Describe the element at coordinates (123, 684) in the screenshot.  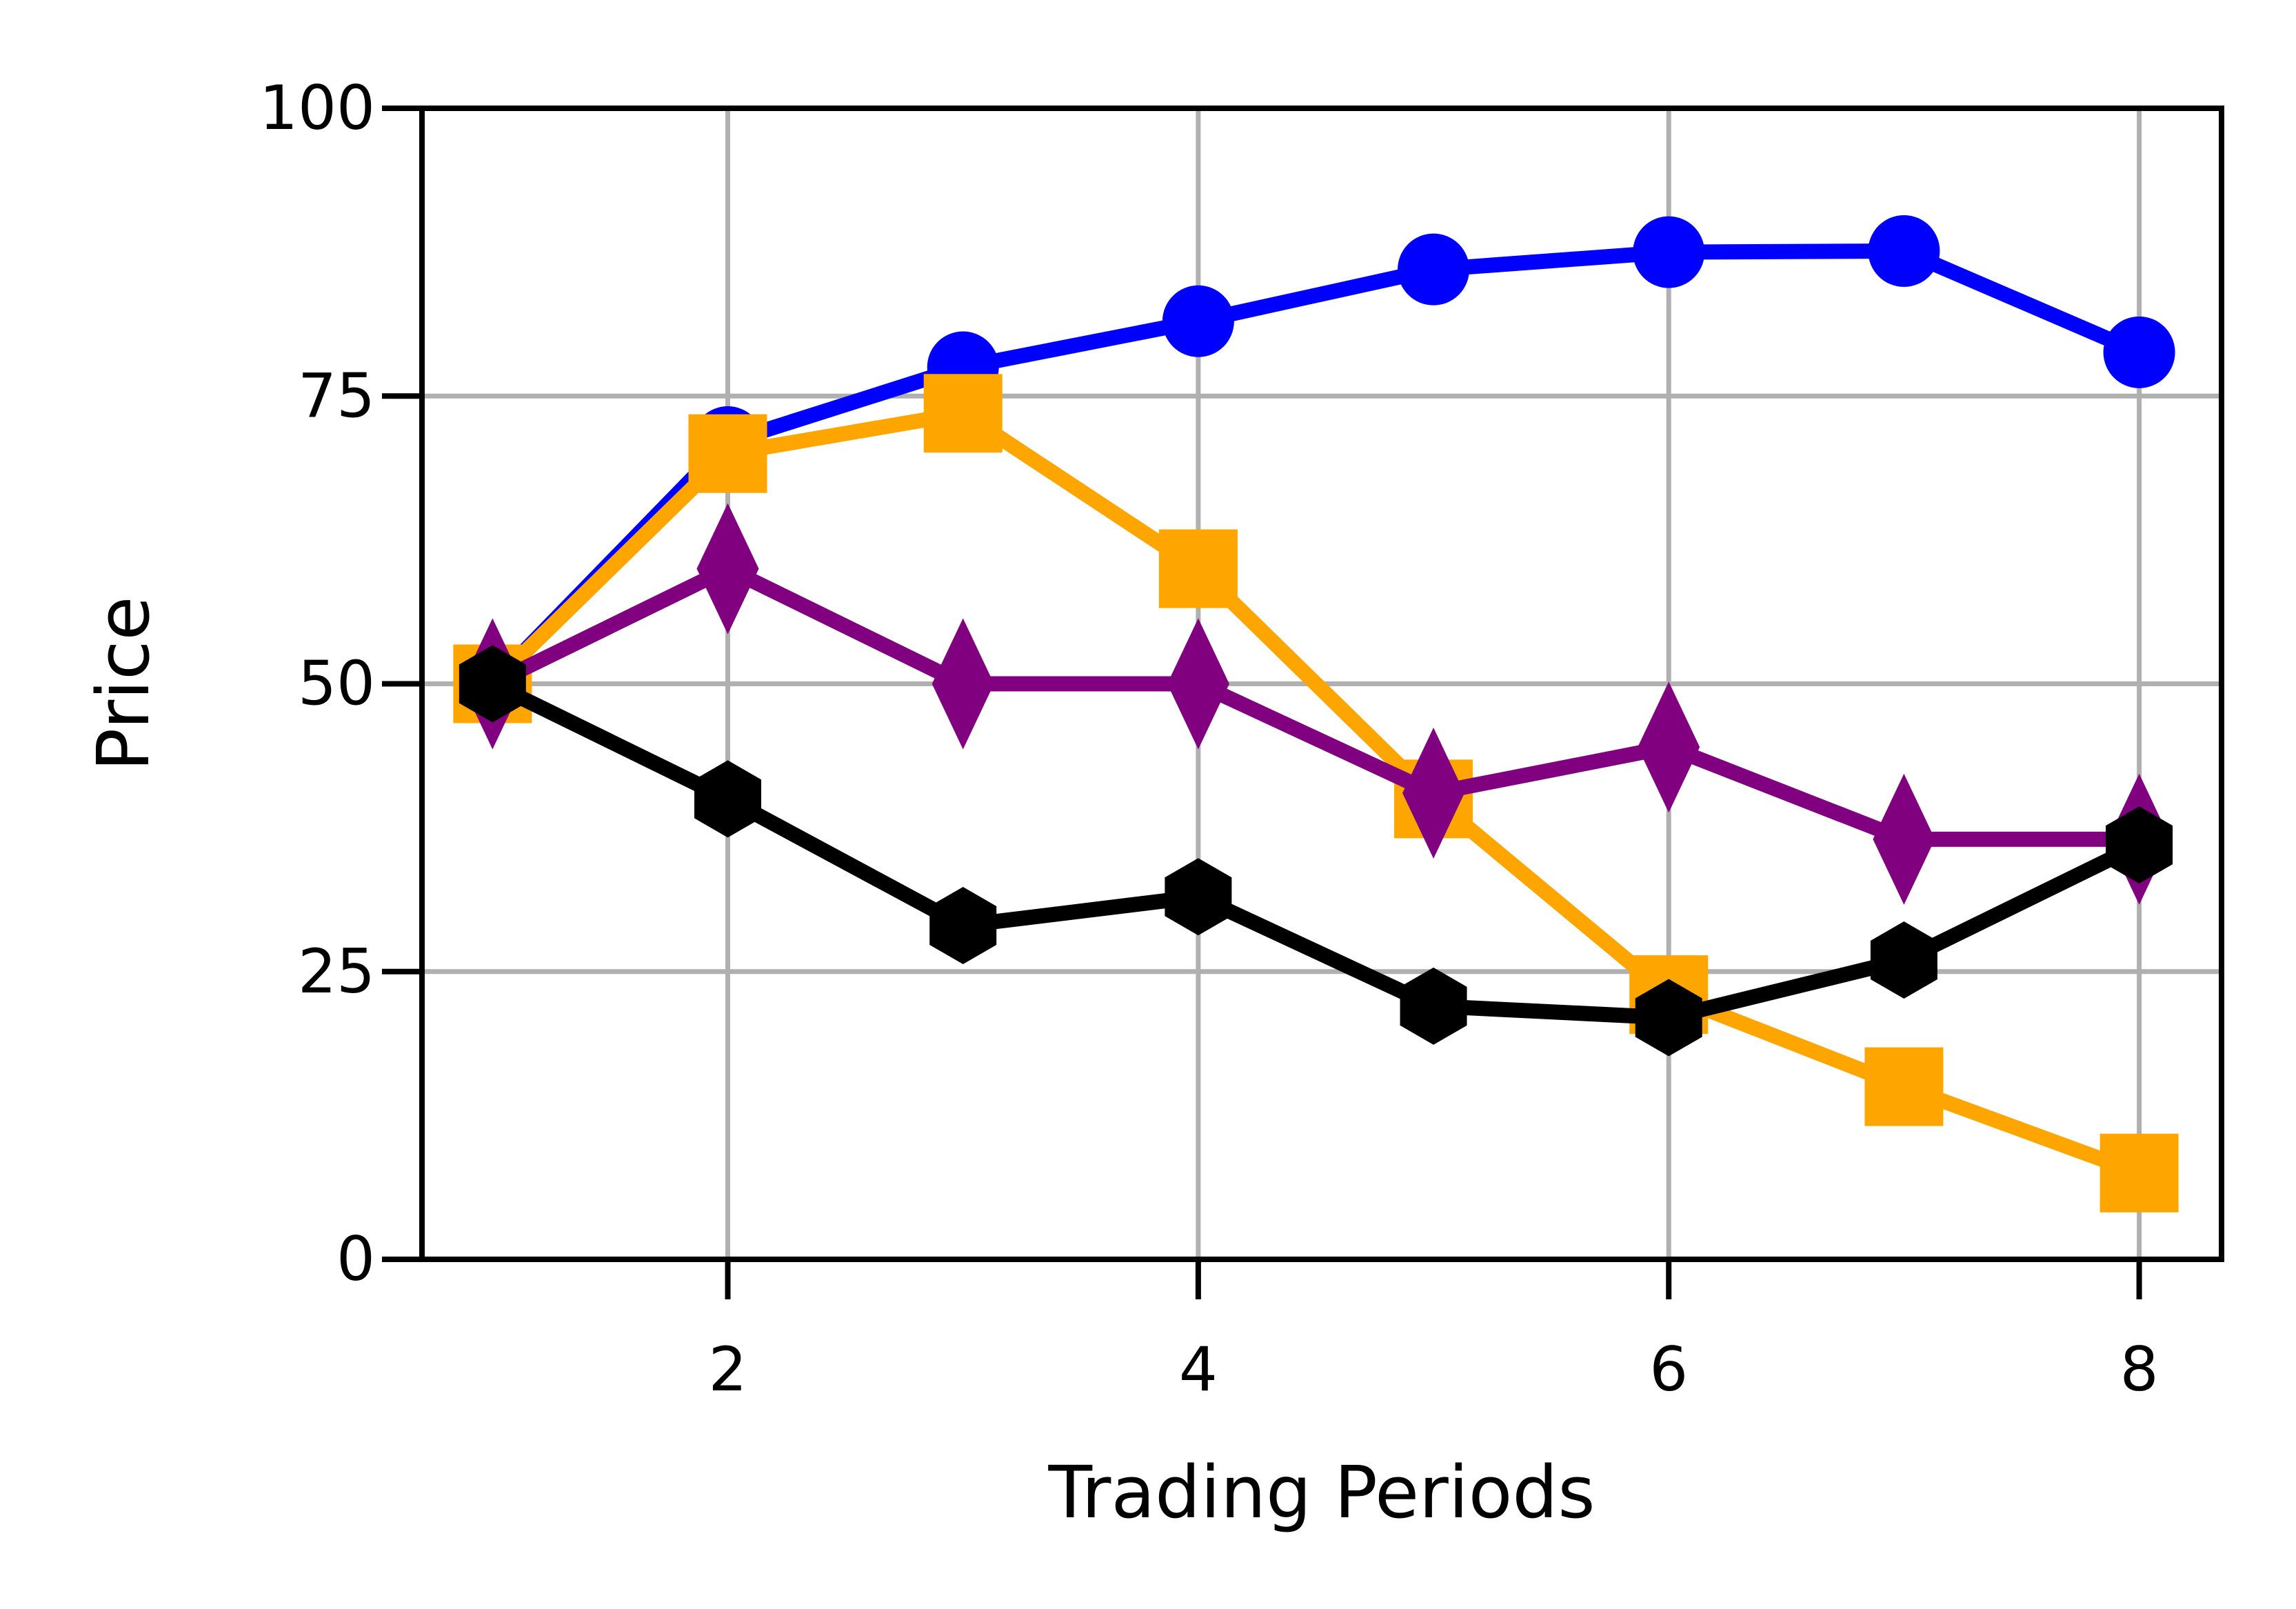
I see `y-axis-label: Price` at that location.